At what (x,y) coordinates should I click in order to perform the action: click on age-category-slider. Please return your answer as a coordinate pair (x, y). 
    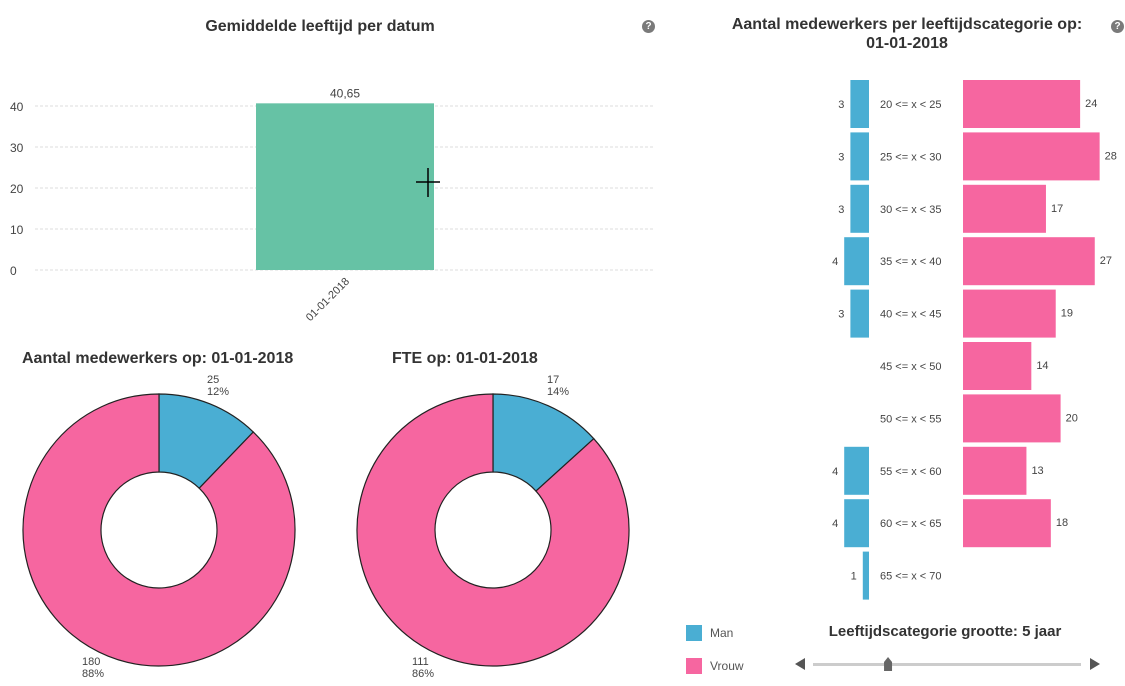
    Looking at the image, I should click on (947, 664).